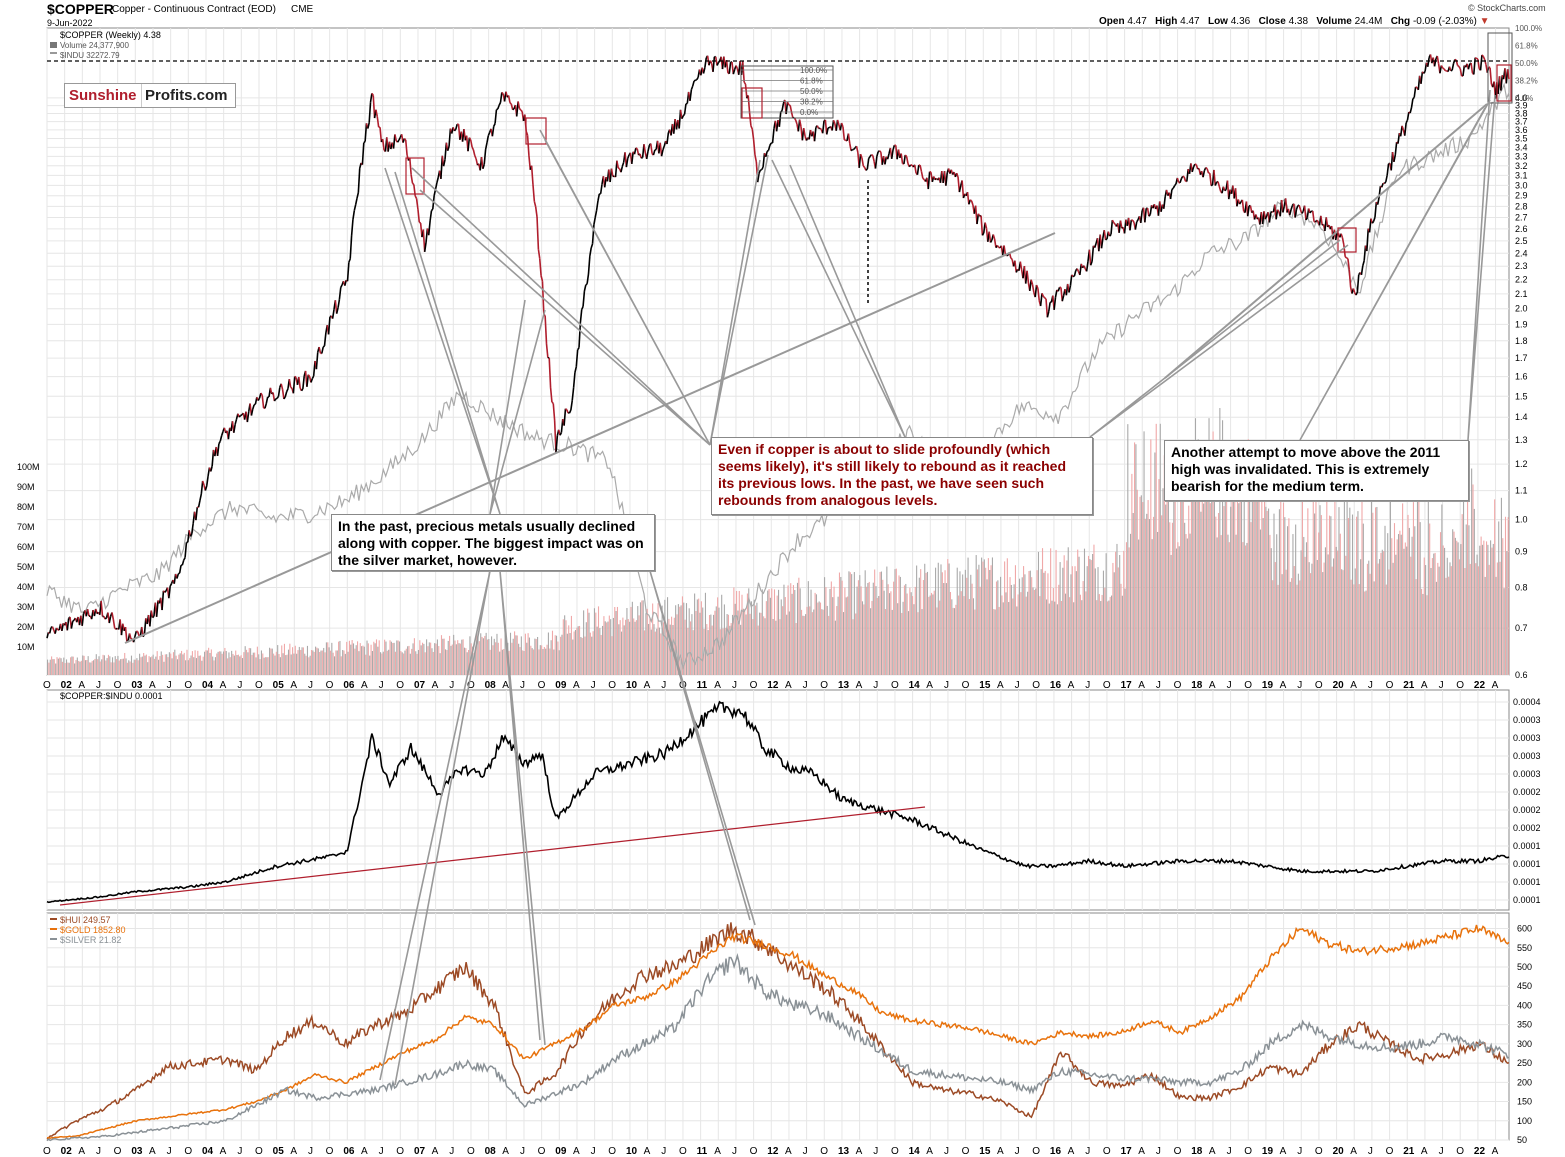 This screenshot has height=1157, width=1565. I want to click on x-tick-label: O, so click(1460, 685).